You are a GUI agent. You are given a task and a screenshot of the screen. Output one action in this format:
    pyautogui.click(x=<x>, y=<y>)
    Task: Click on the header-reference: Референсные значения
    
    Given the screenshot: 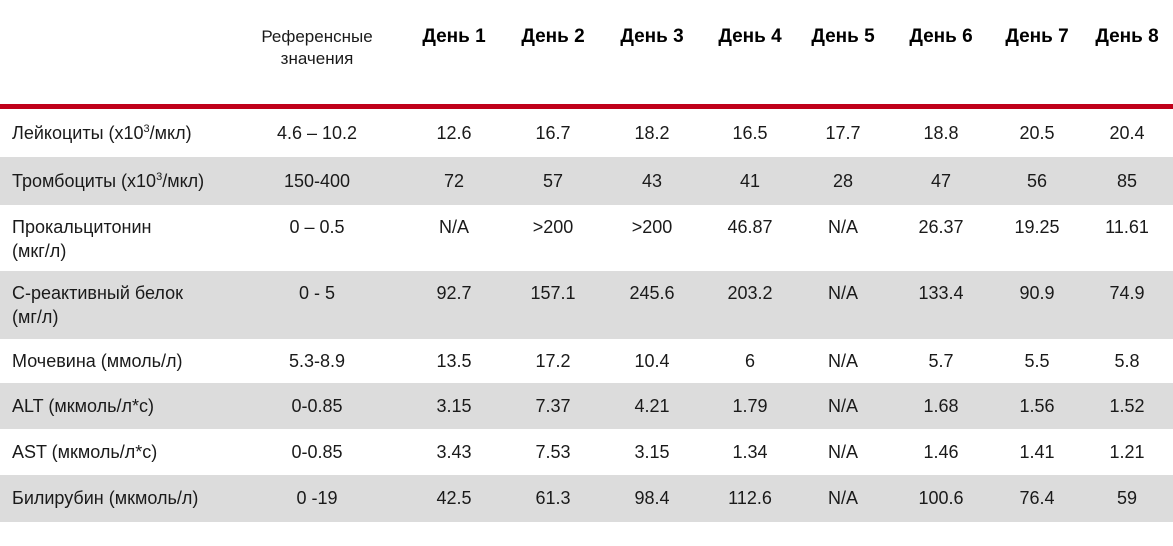 What is the action you would take?
    pyautogui.click(x=317, y=47)
    